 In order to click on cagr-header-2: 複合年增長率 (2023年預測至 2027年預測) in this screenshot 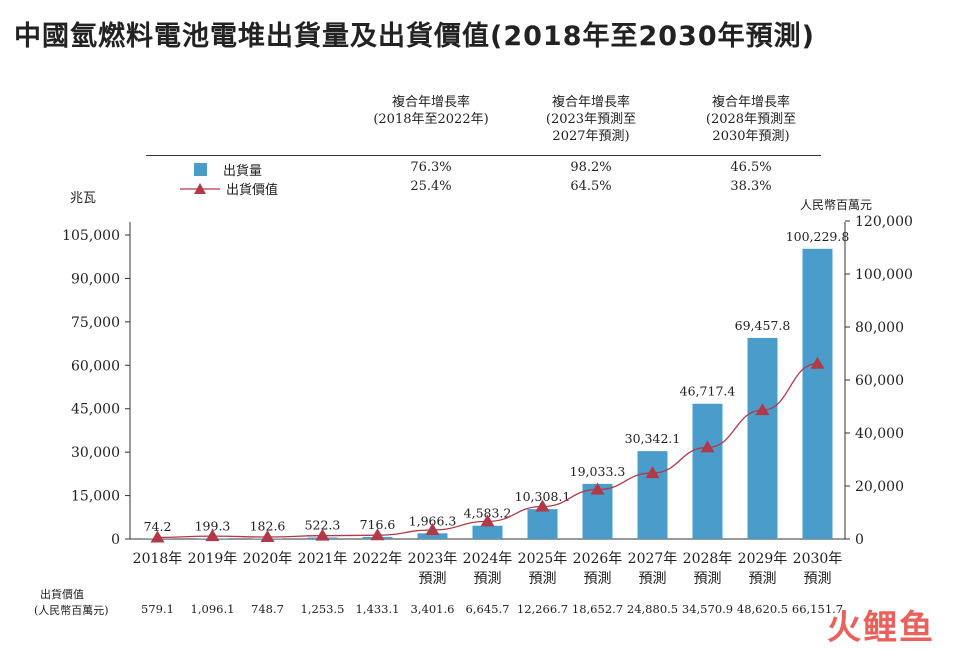, I will do `click(591, 119)`.